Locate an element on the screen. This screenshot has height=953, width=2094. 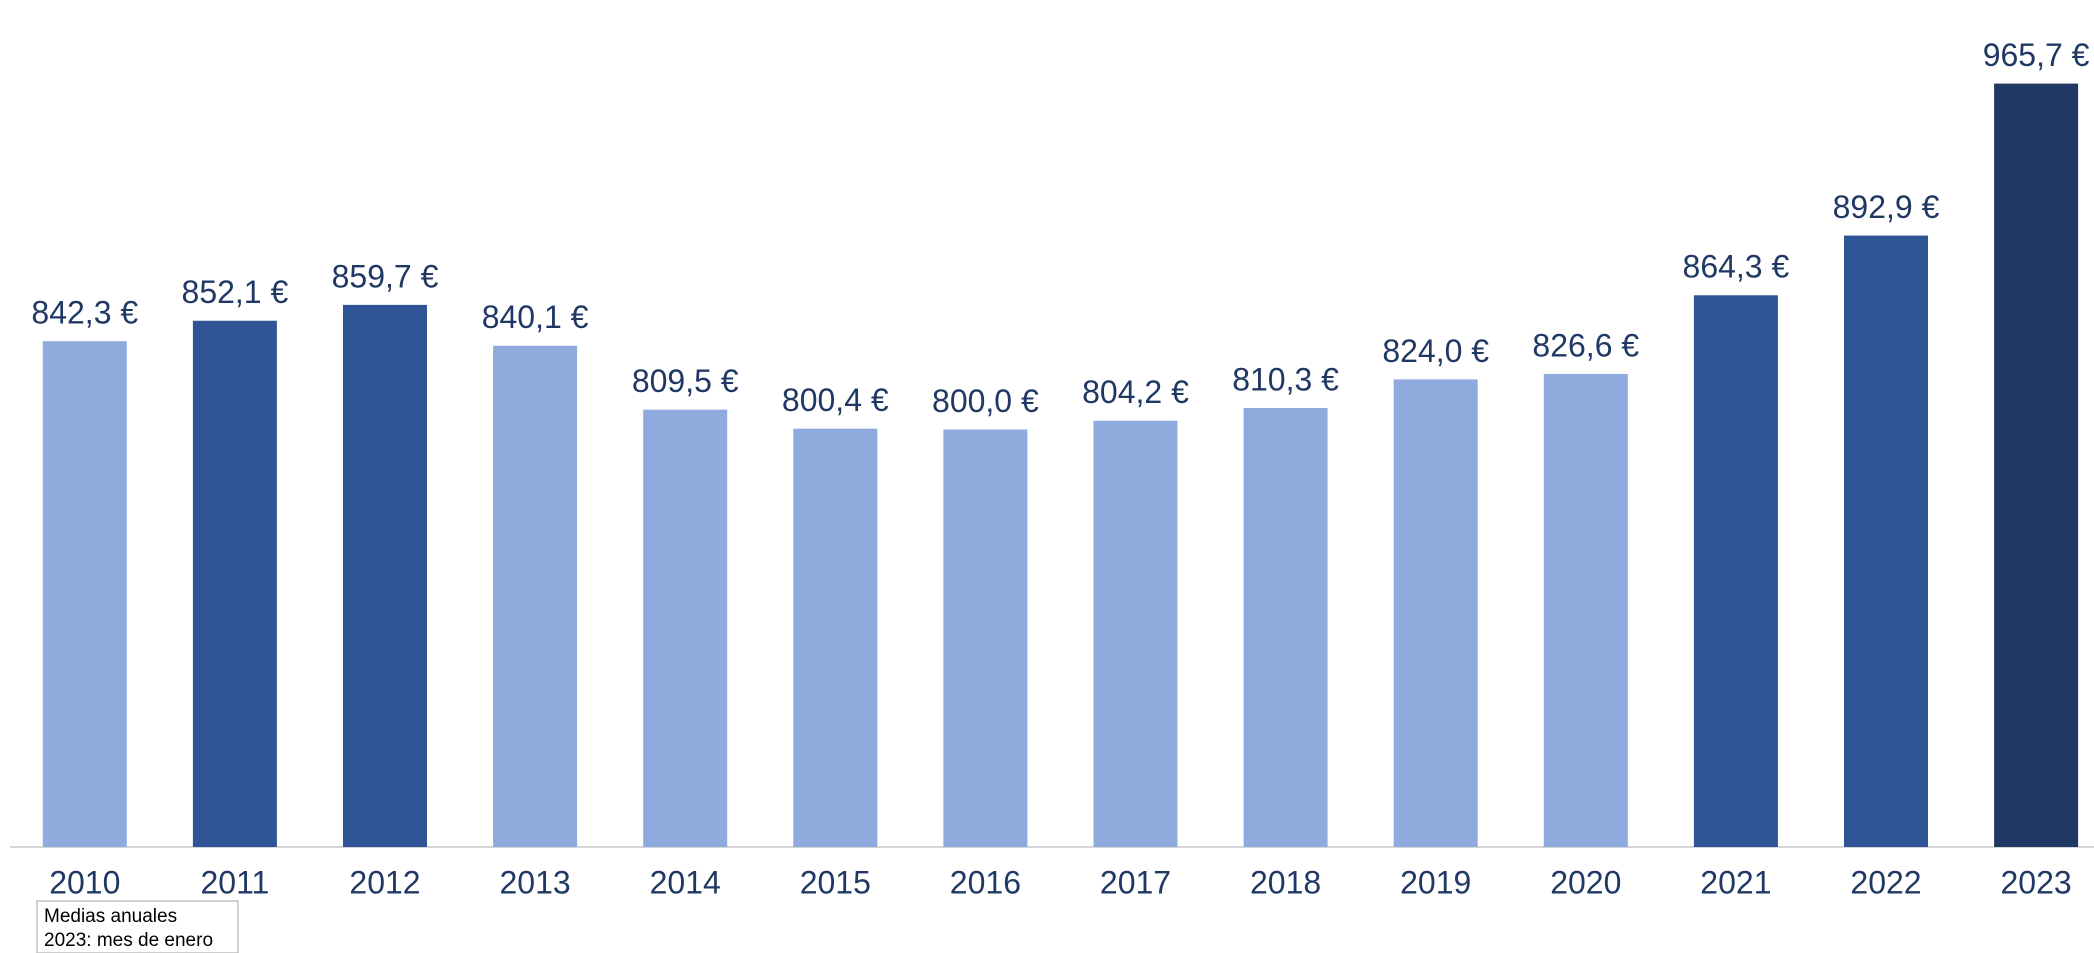
value-label: 810,3 € is located at coordinates (1285, 379).